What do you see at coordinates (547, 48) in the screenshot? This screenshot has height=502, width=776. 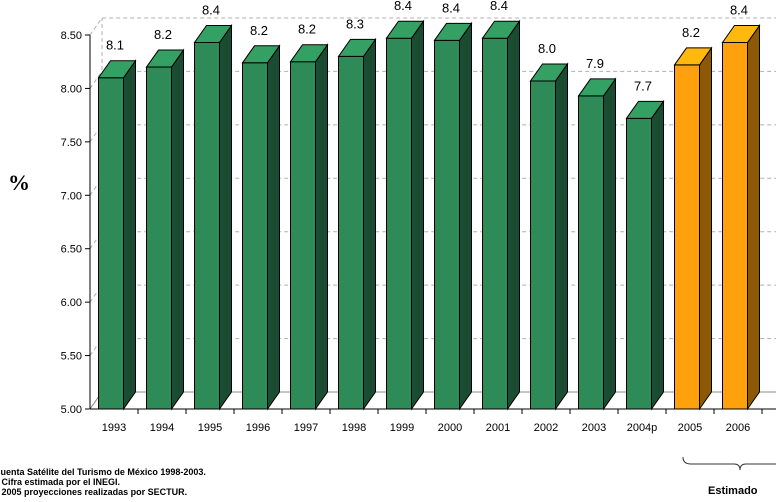 I see `data-label: 8.0` at bounding box center [547, 48].